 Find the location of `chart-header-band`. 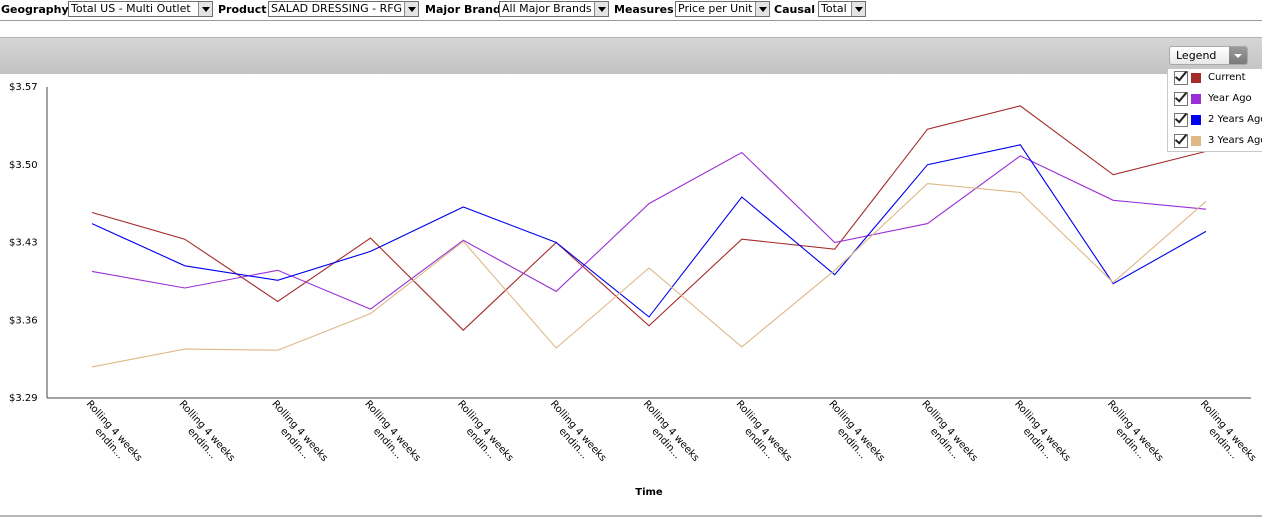

chart-header-band is located at coordinates (631, 55).